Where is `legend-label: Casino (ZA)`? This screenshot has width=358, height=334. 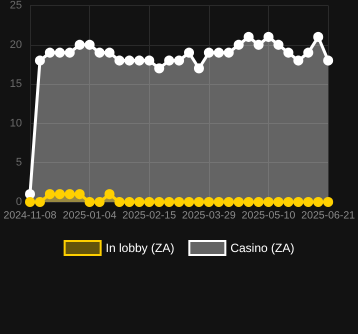
legend-label: Casino (ZA) is located at coordinates (262, 248).